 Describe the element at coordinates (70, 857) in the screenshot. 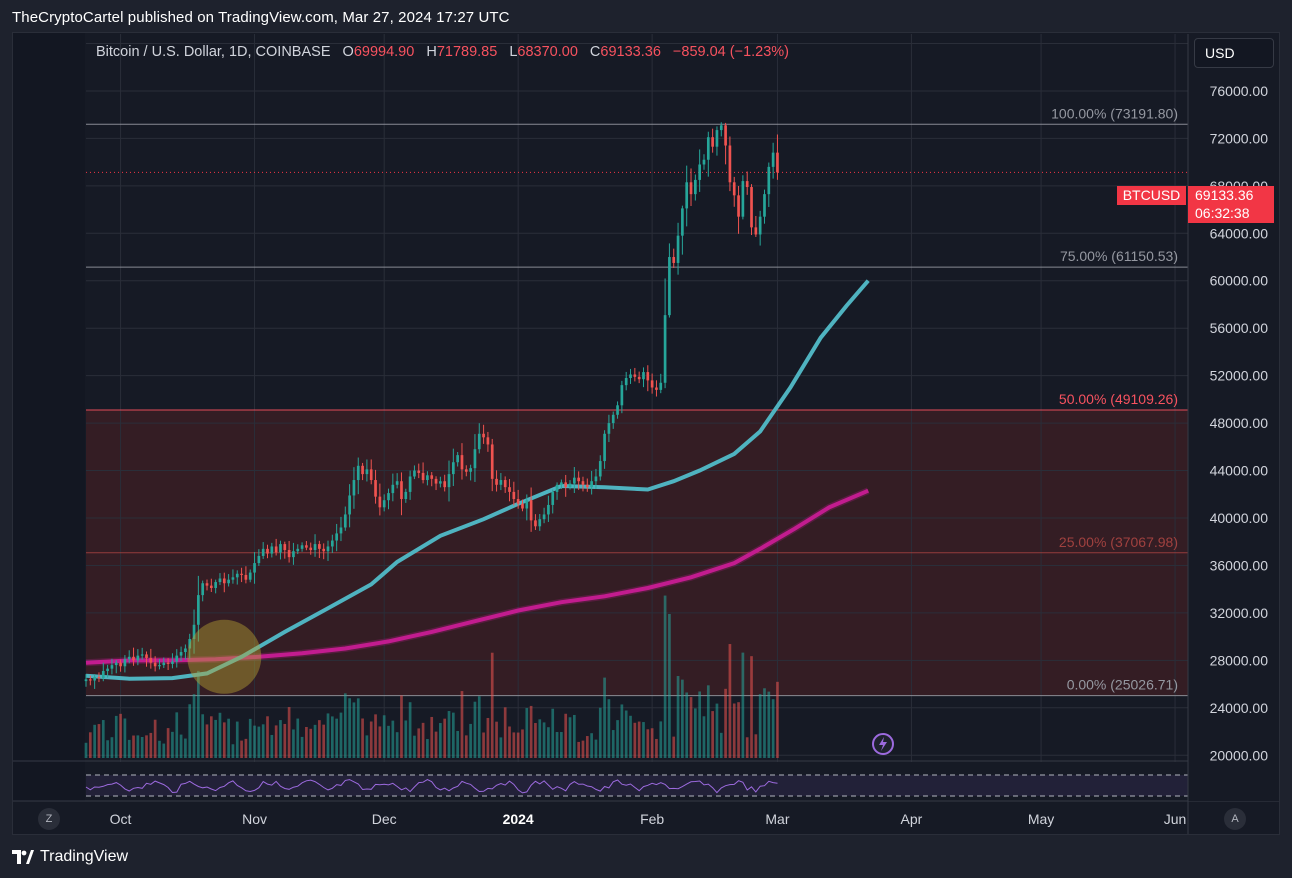

I see `tradingview-logo: TradingView` at that location.